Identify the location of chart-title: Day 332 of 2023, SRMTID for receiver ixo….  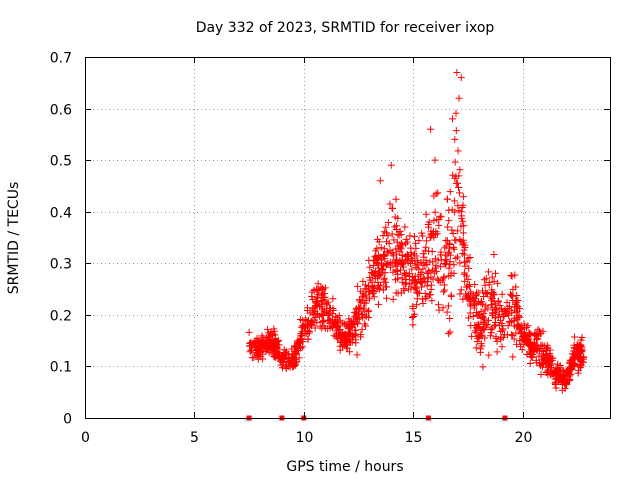
(345, 28).